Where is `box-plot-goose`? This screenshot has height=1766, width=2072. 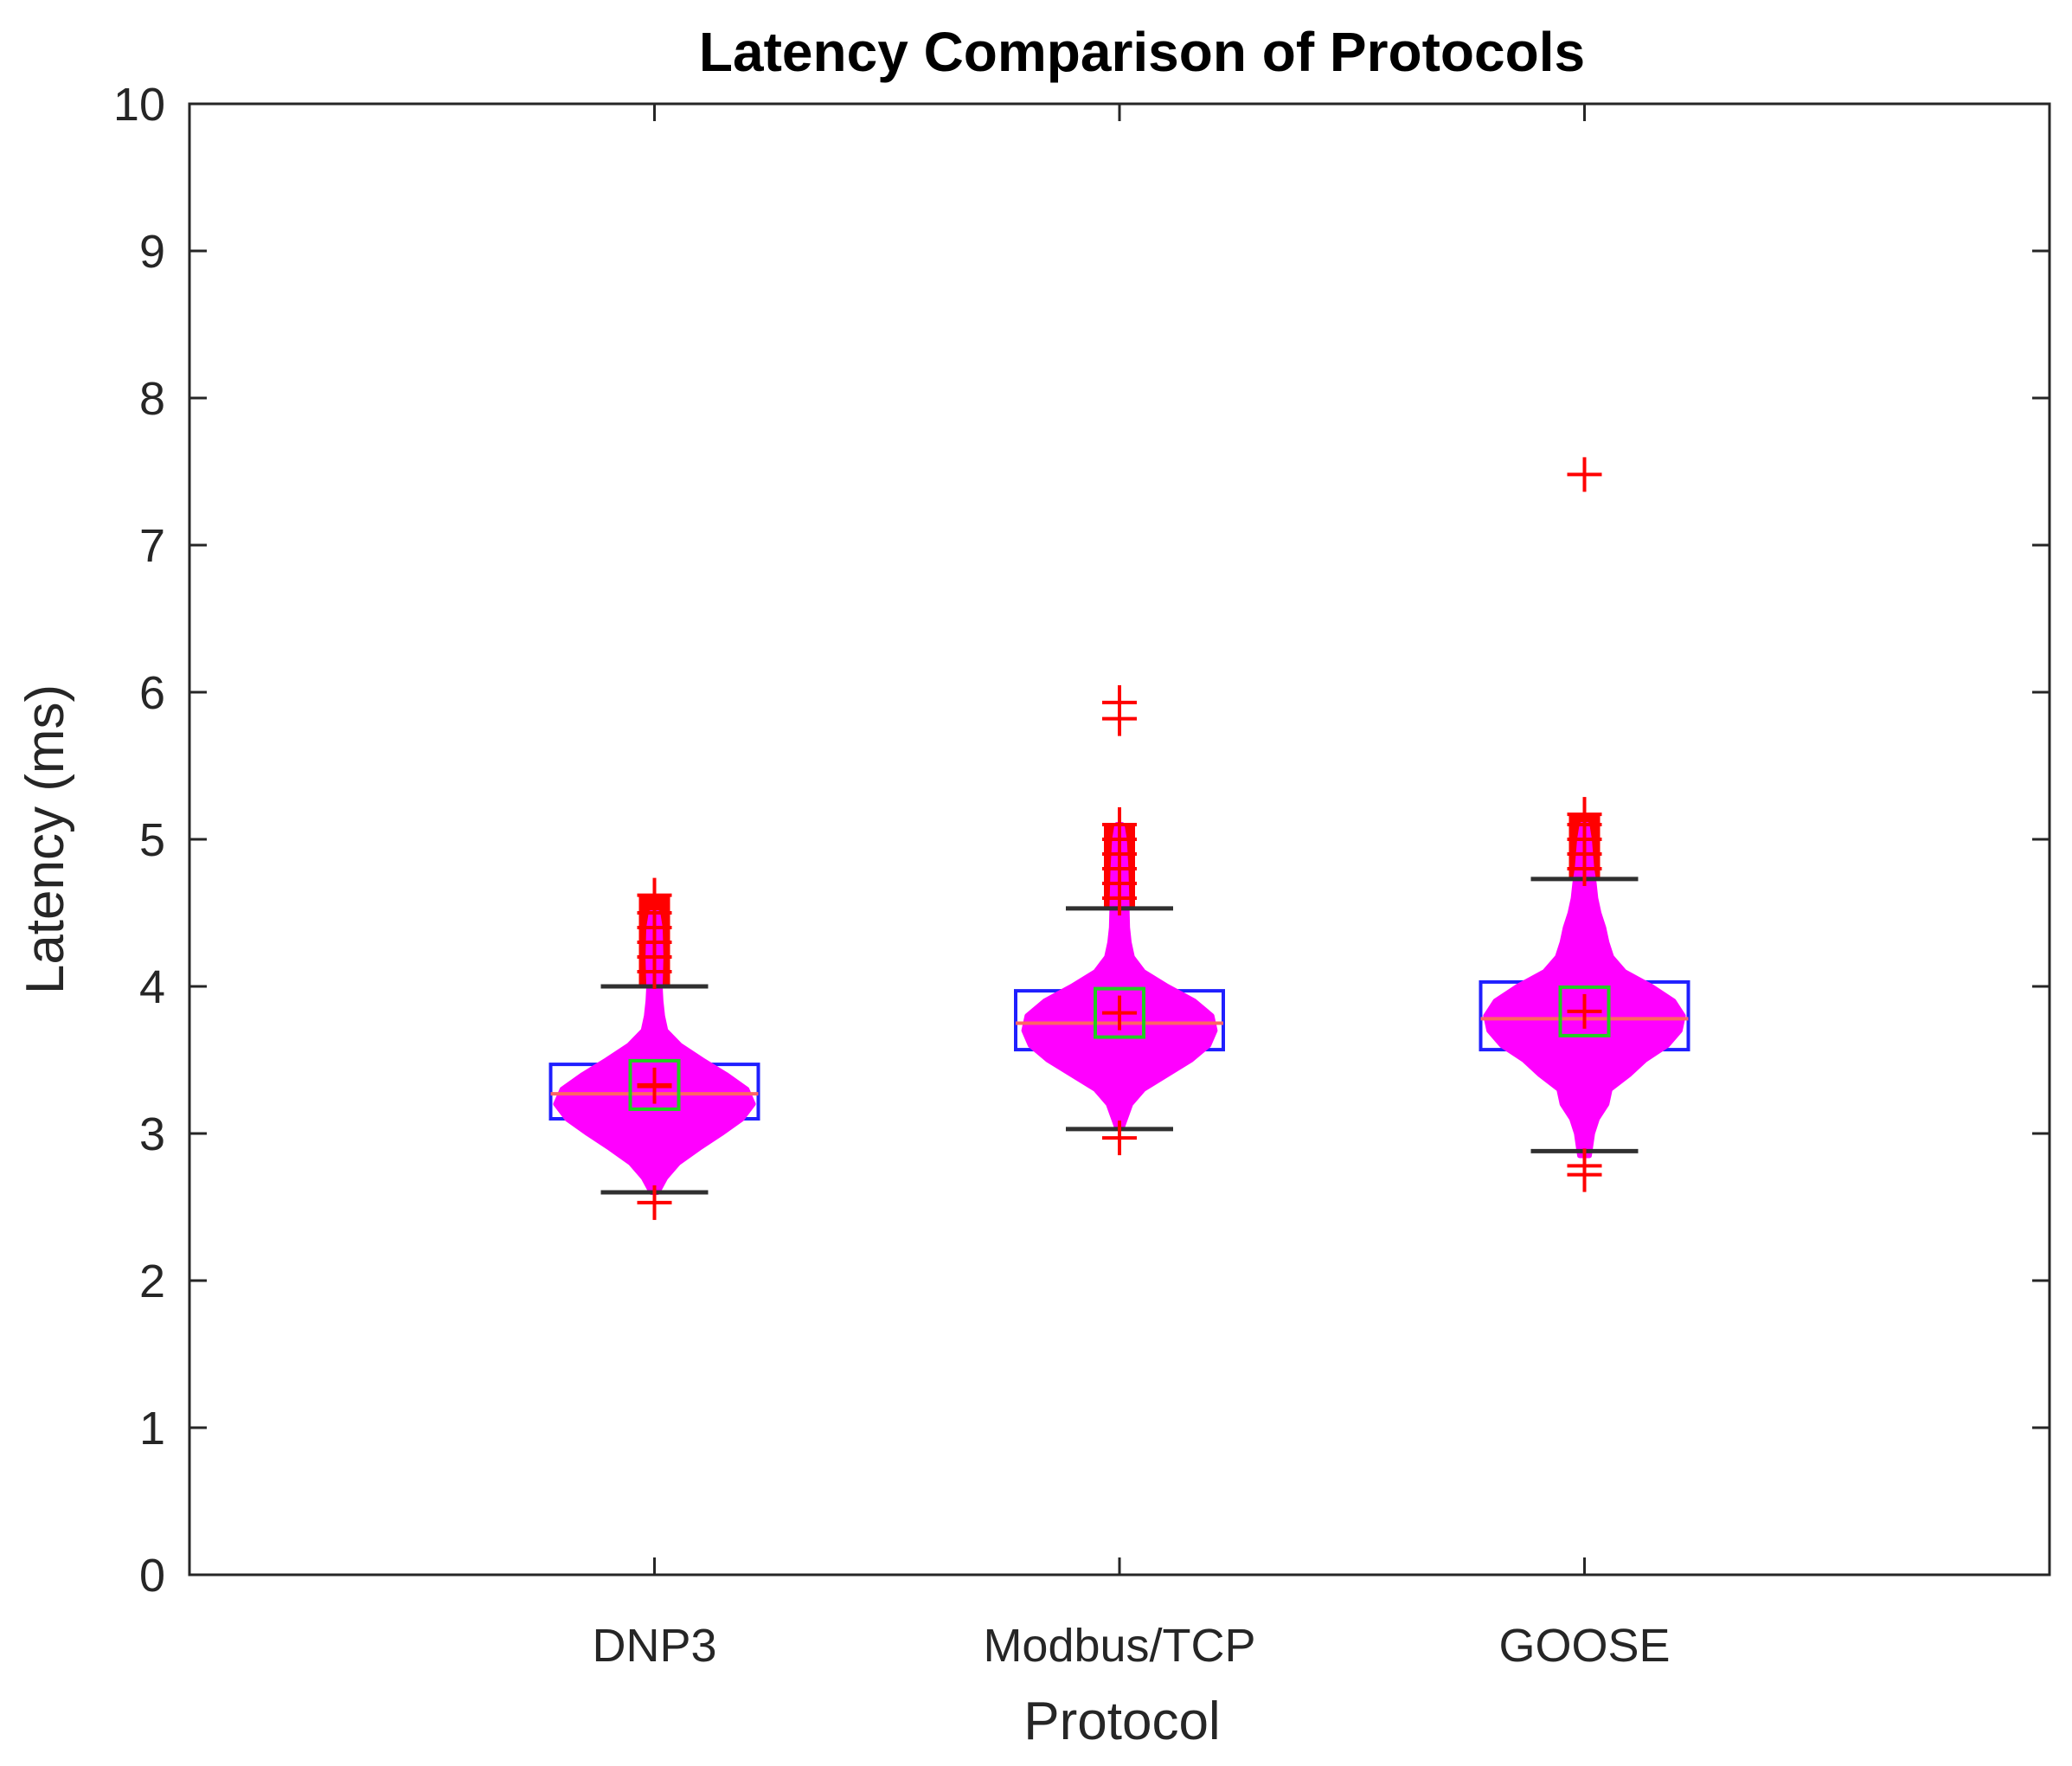 box-plot-goose is located at coordinates (1584, 824).